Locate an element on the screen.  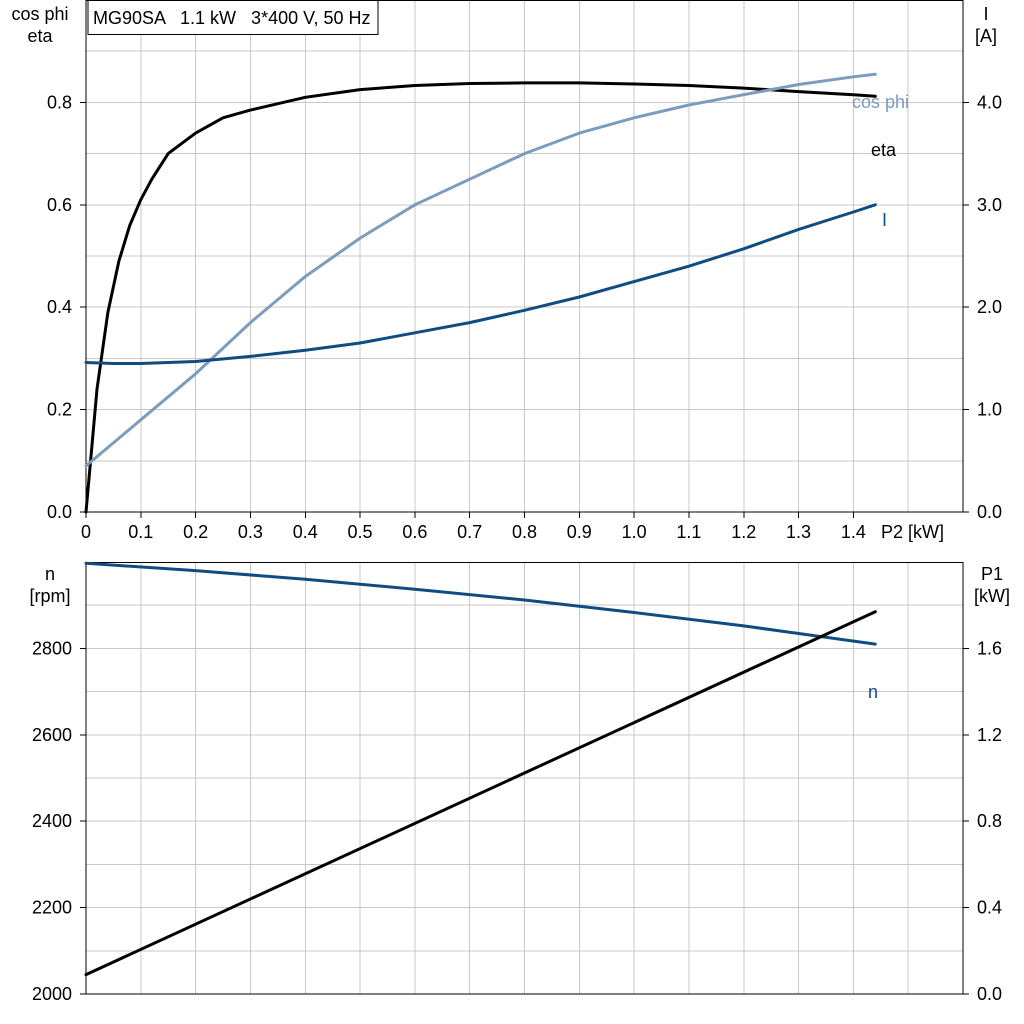
top-right-axis-label: I is located at coordinates (985, 14).